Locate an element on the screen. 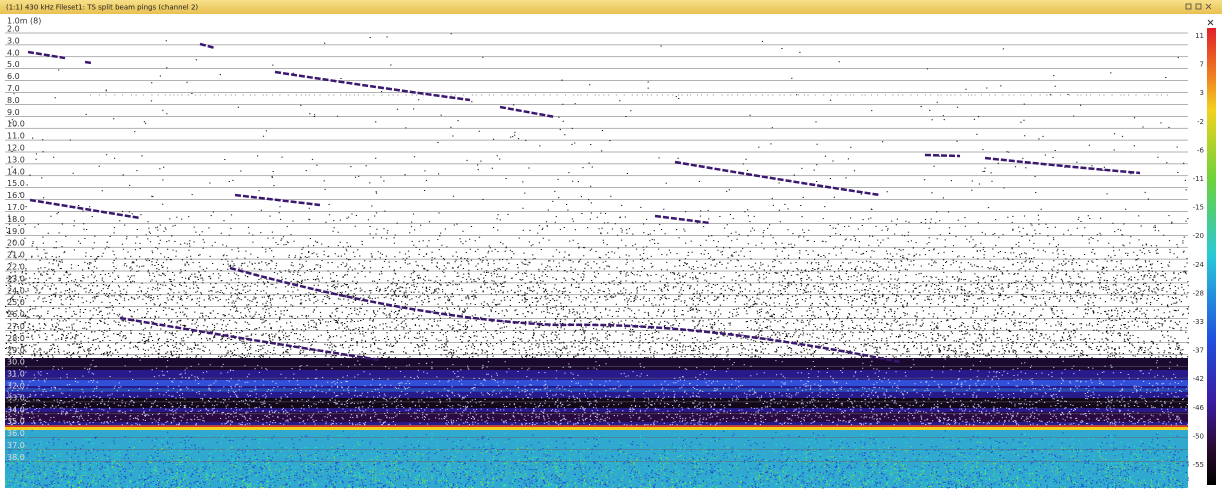  depth-label: 10.0 is located at coordinates (16, 124).